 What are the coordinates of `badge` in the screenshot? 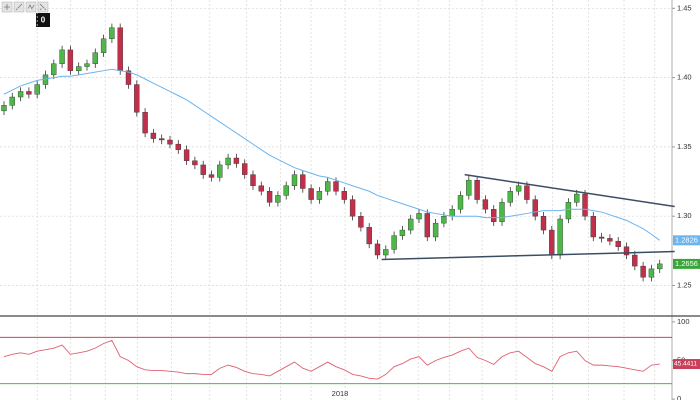 It's located at (43, 20).